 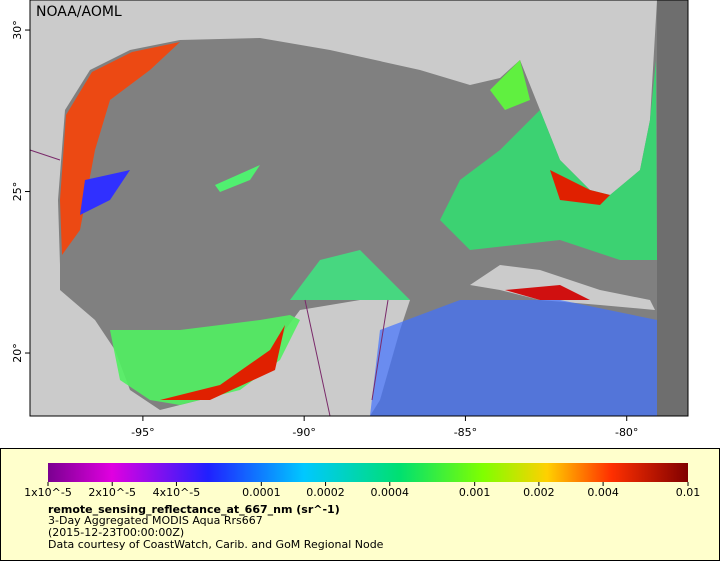 What do you see at coordinates (672, 208) in the screenshot?
I see `atlantic` at bounding box center [672, 208].